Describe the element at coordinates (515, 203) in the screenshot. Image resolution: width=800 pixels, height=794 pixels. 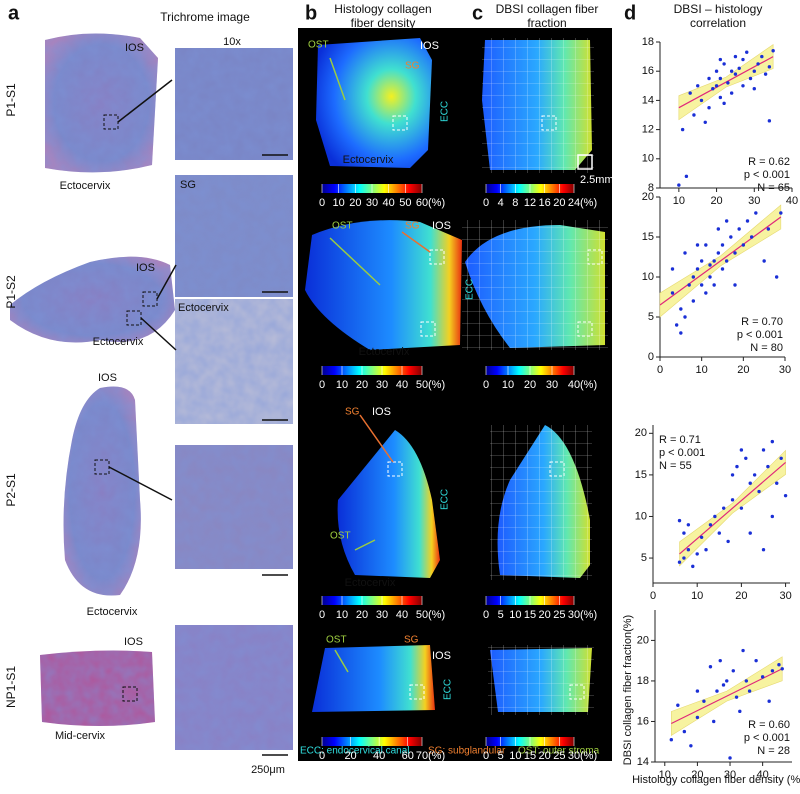
I see `colorbar-label: 8` at that location.